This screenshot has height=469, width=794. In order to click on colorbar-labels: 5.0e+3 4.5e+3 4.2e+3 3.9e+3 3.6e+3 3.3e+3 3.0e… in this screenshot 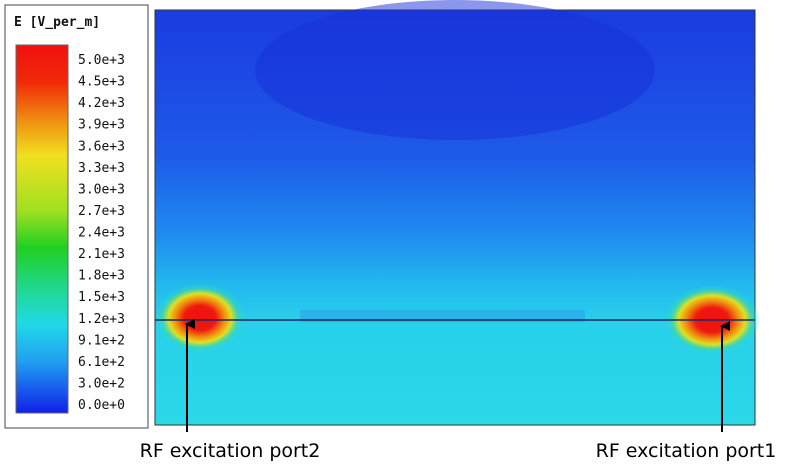, I will do `click(101, 233)`.